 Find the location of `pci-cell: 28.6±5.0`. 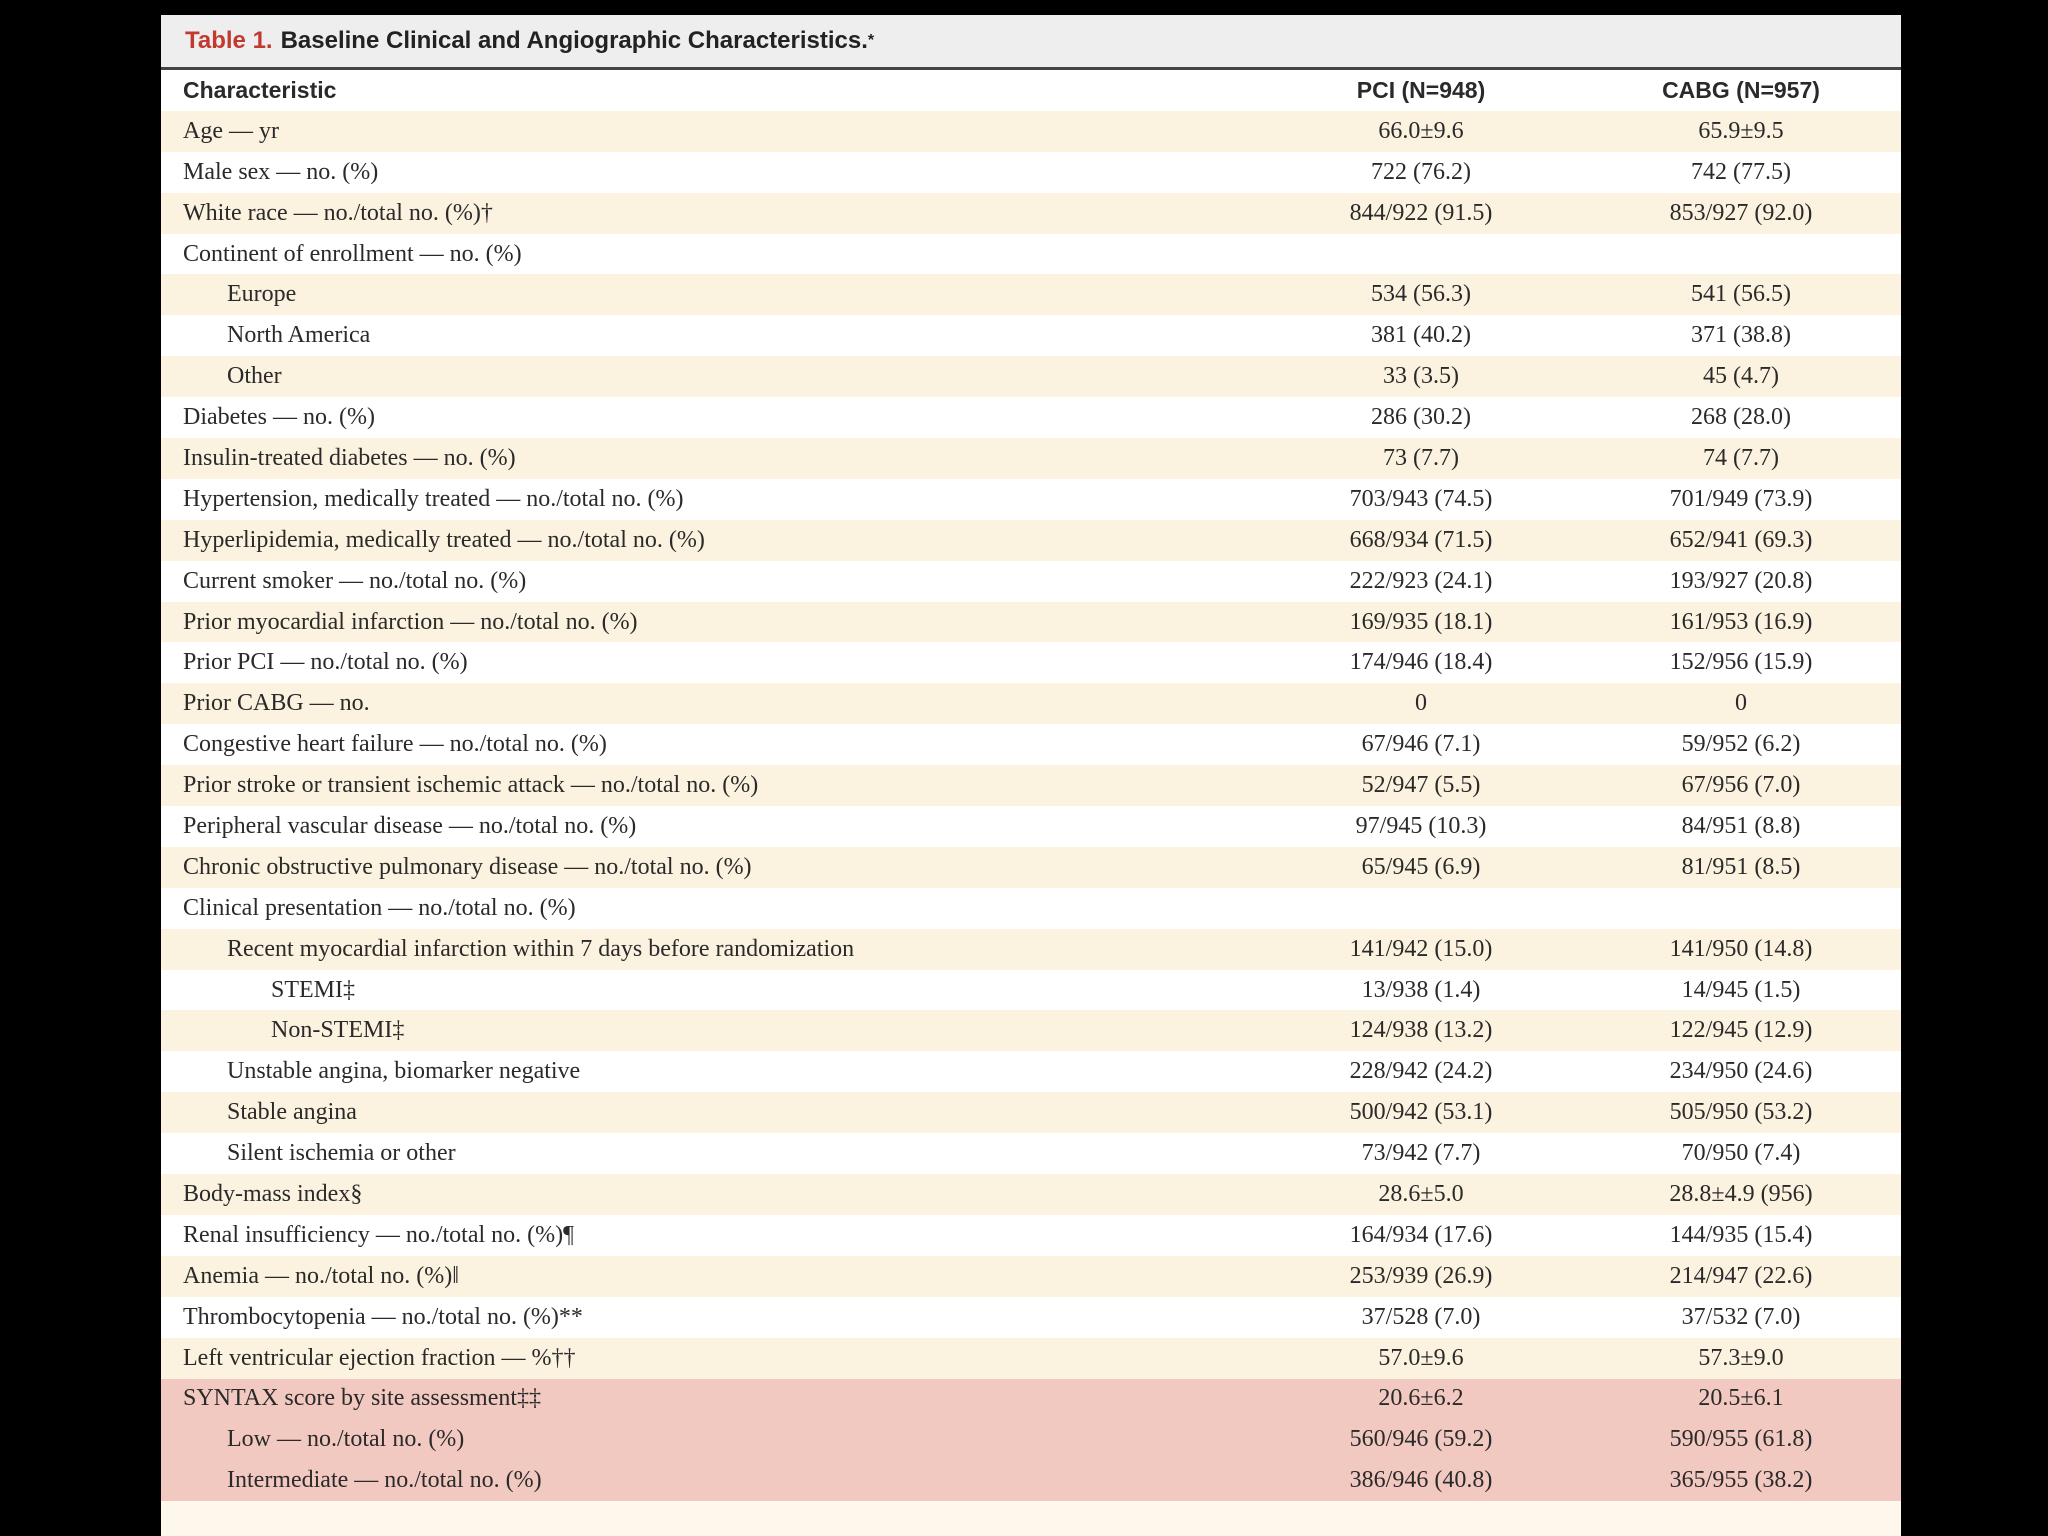

pci-cell: 28.6±5.0 is located at coordinates (1421, 1194).